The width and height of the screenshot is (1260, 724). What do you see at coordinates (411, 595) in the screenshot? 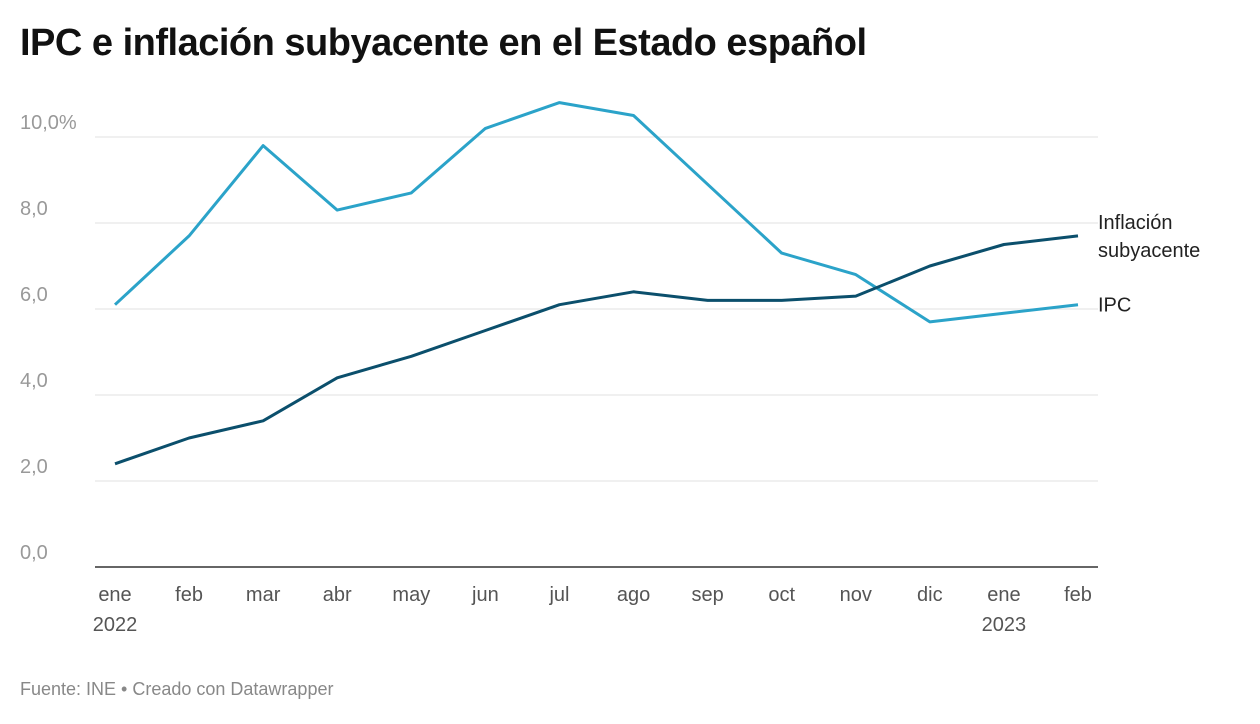
I see `x-tick-label: may` at bounding box center [411, 595].